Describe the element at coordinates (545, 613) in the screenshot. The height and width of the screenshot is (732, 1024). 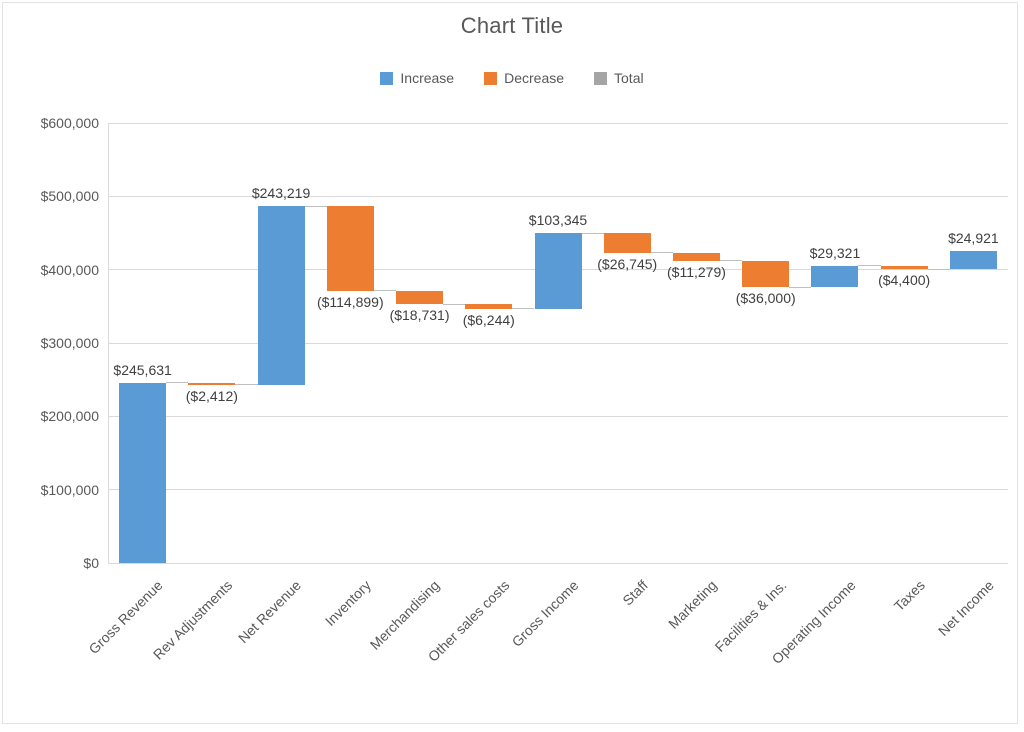
I see `x-axis-category-label: Gross Income` at that location.